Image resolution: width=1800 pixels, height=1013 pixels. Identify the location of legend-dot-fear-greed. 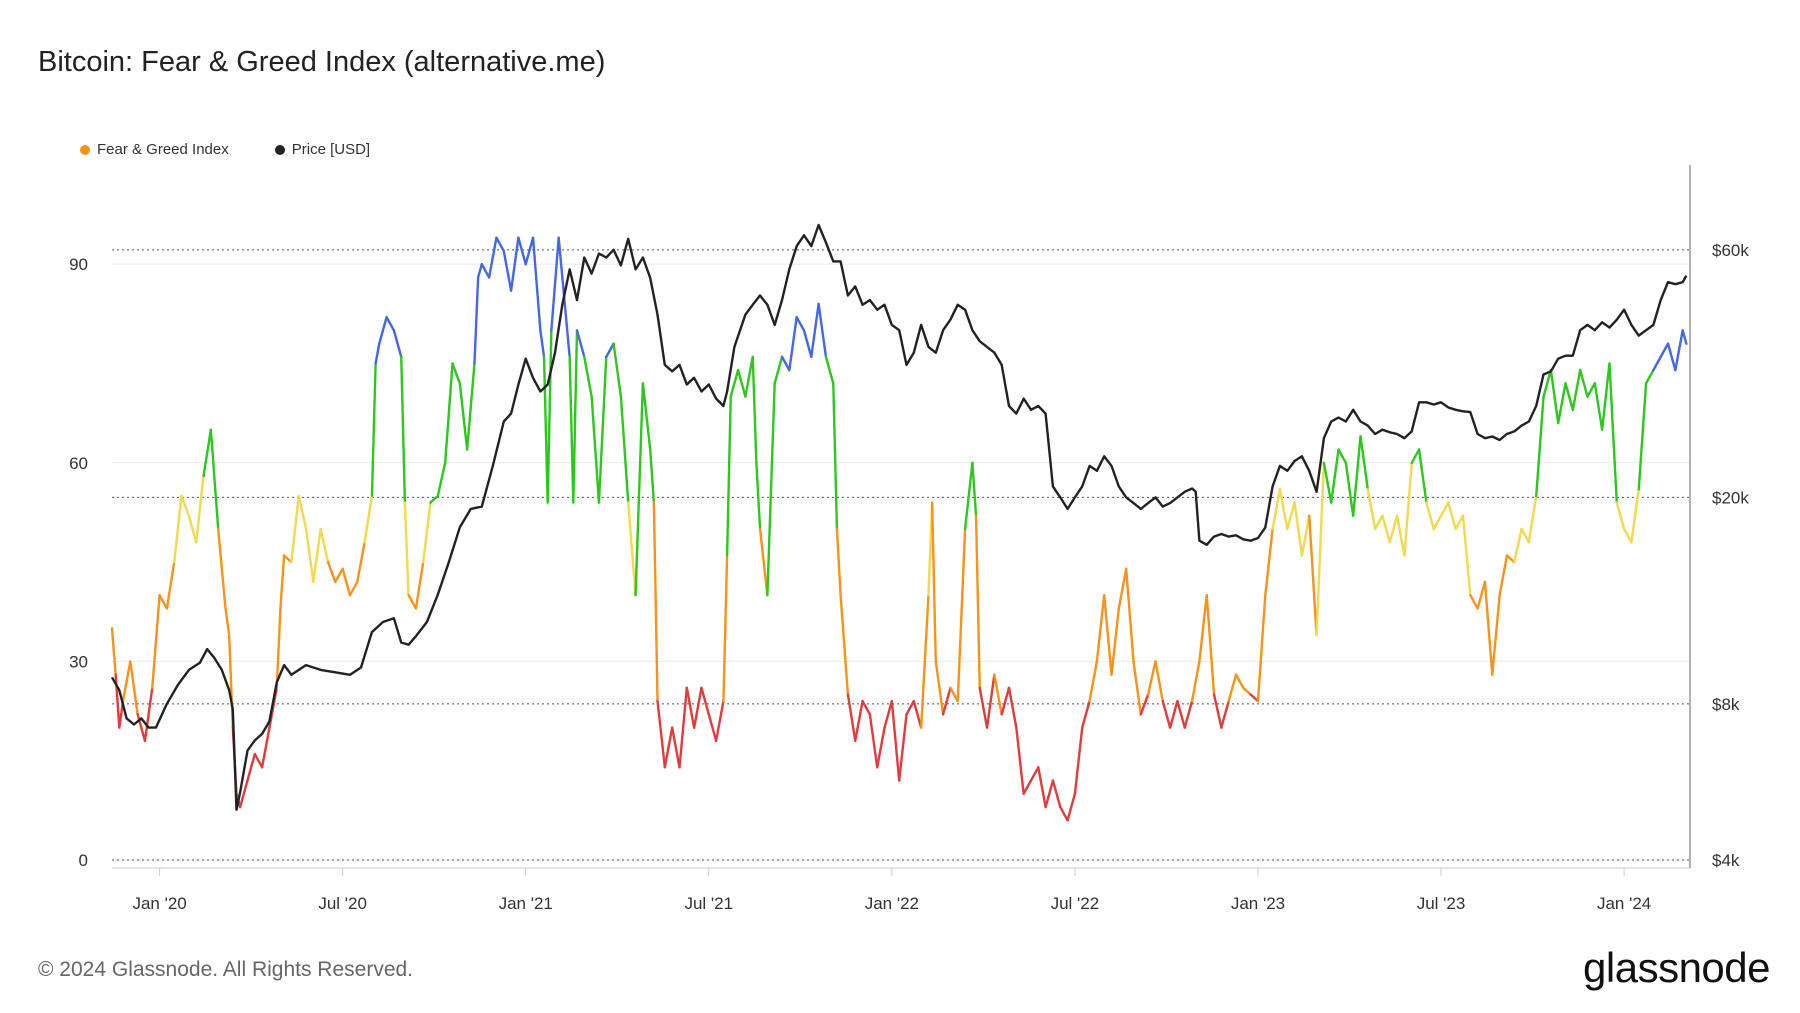
(85, 149).